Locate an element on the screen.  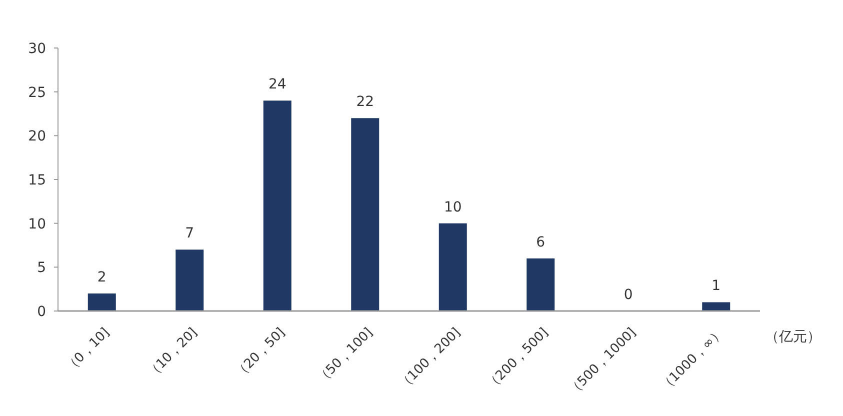
data-label: 0 is located at coordinates (628, 295).